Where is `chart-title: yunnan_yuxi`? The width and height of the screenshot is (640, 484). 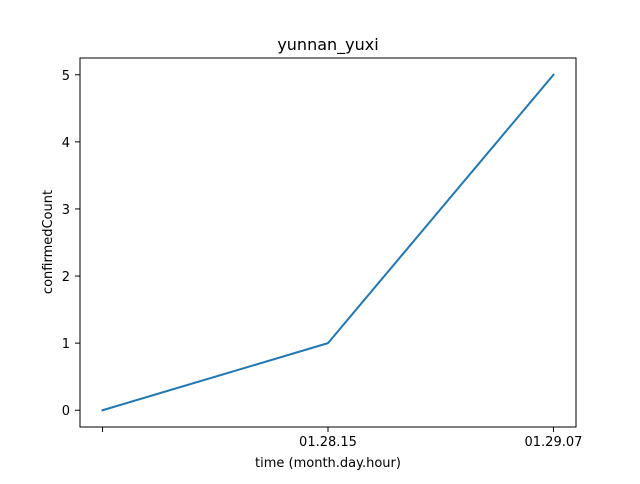 chart-title: yunnan_yuxi is located at coordinates (327, 45).